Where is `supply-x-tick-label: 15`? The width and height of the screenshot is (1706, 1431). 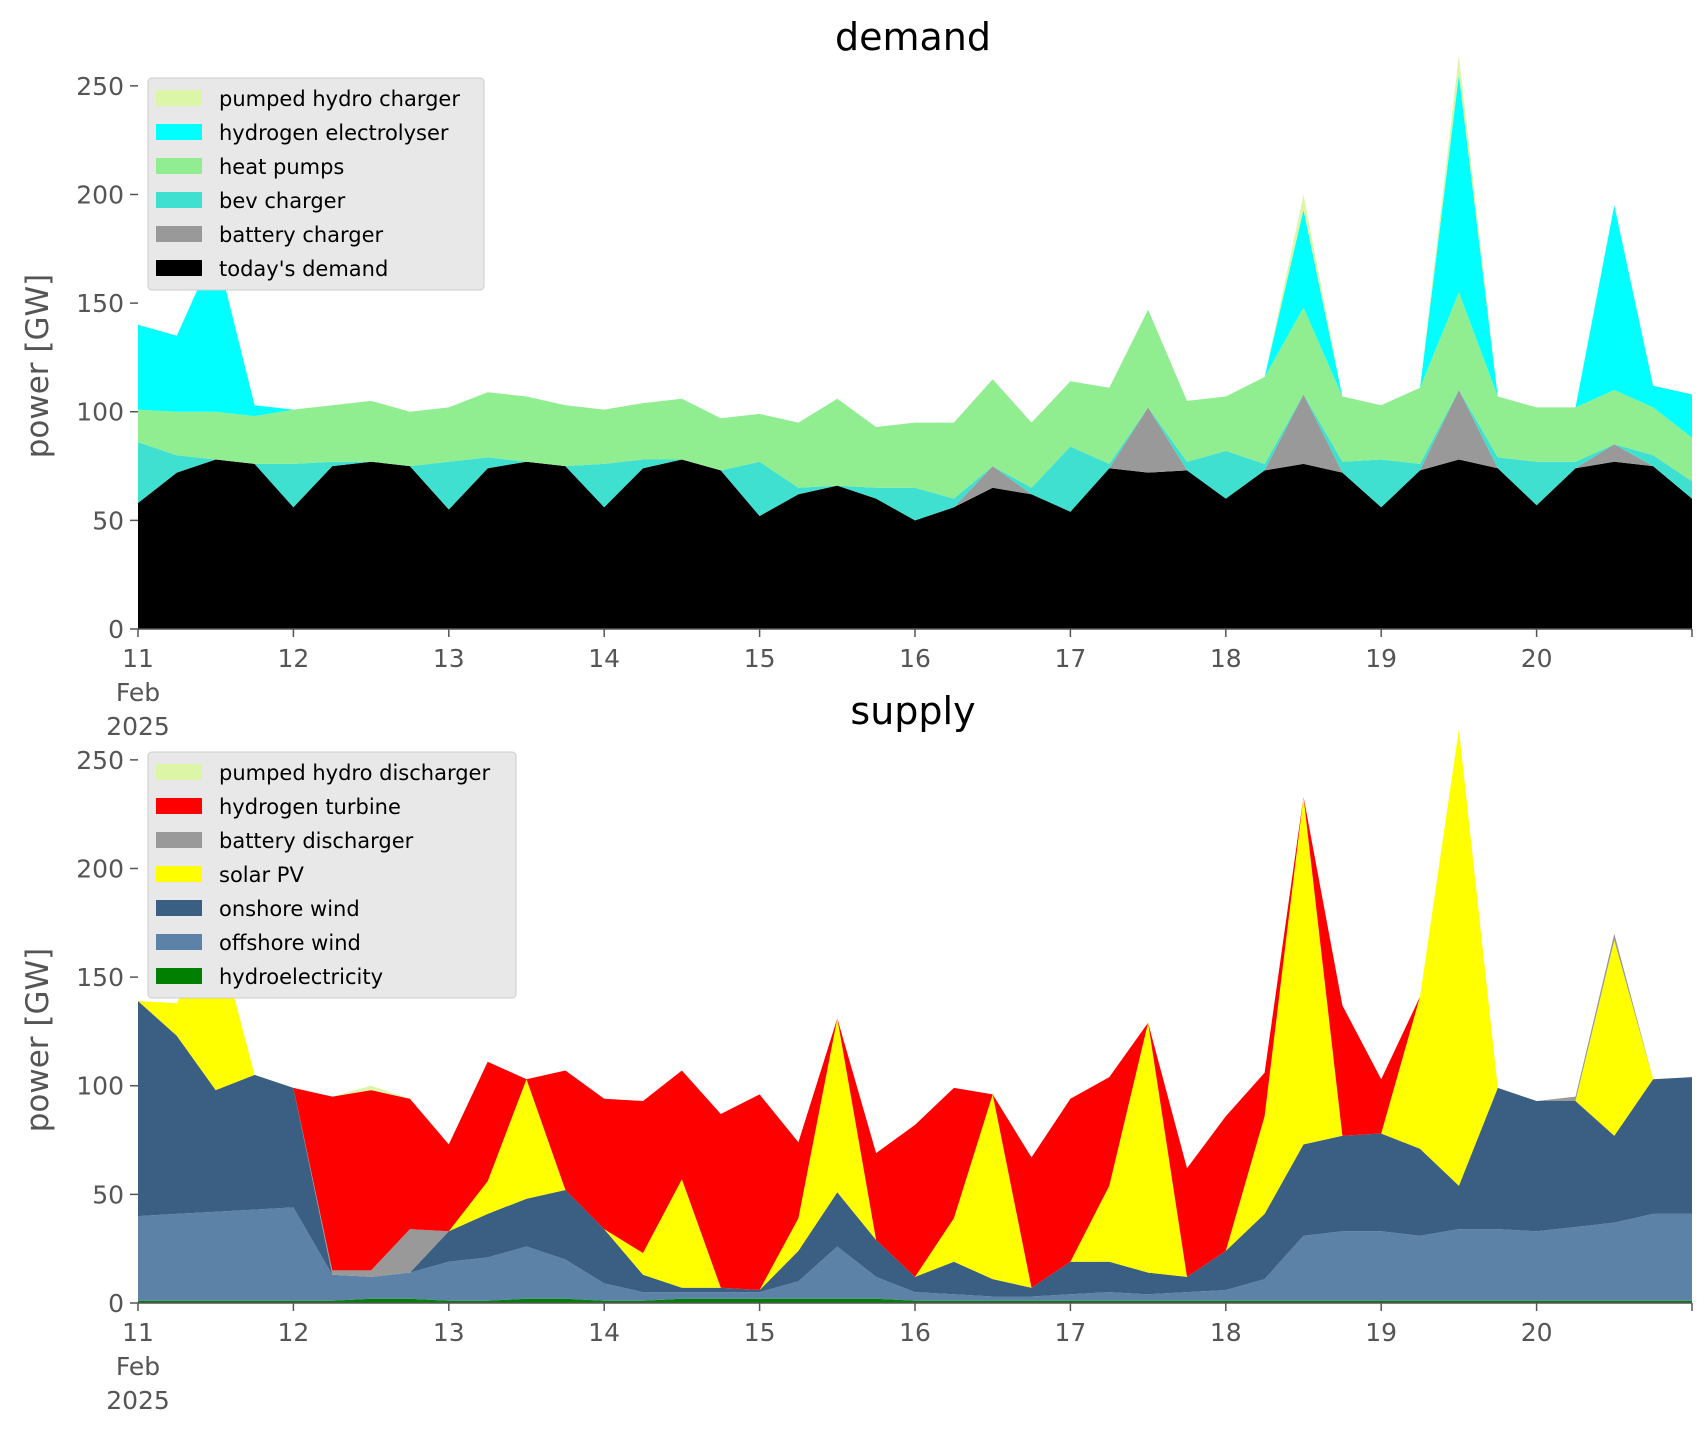 supply-x-tick-label: 15 is located at coordinates (760, 1332).